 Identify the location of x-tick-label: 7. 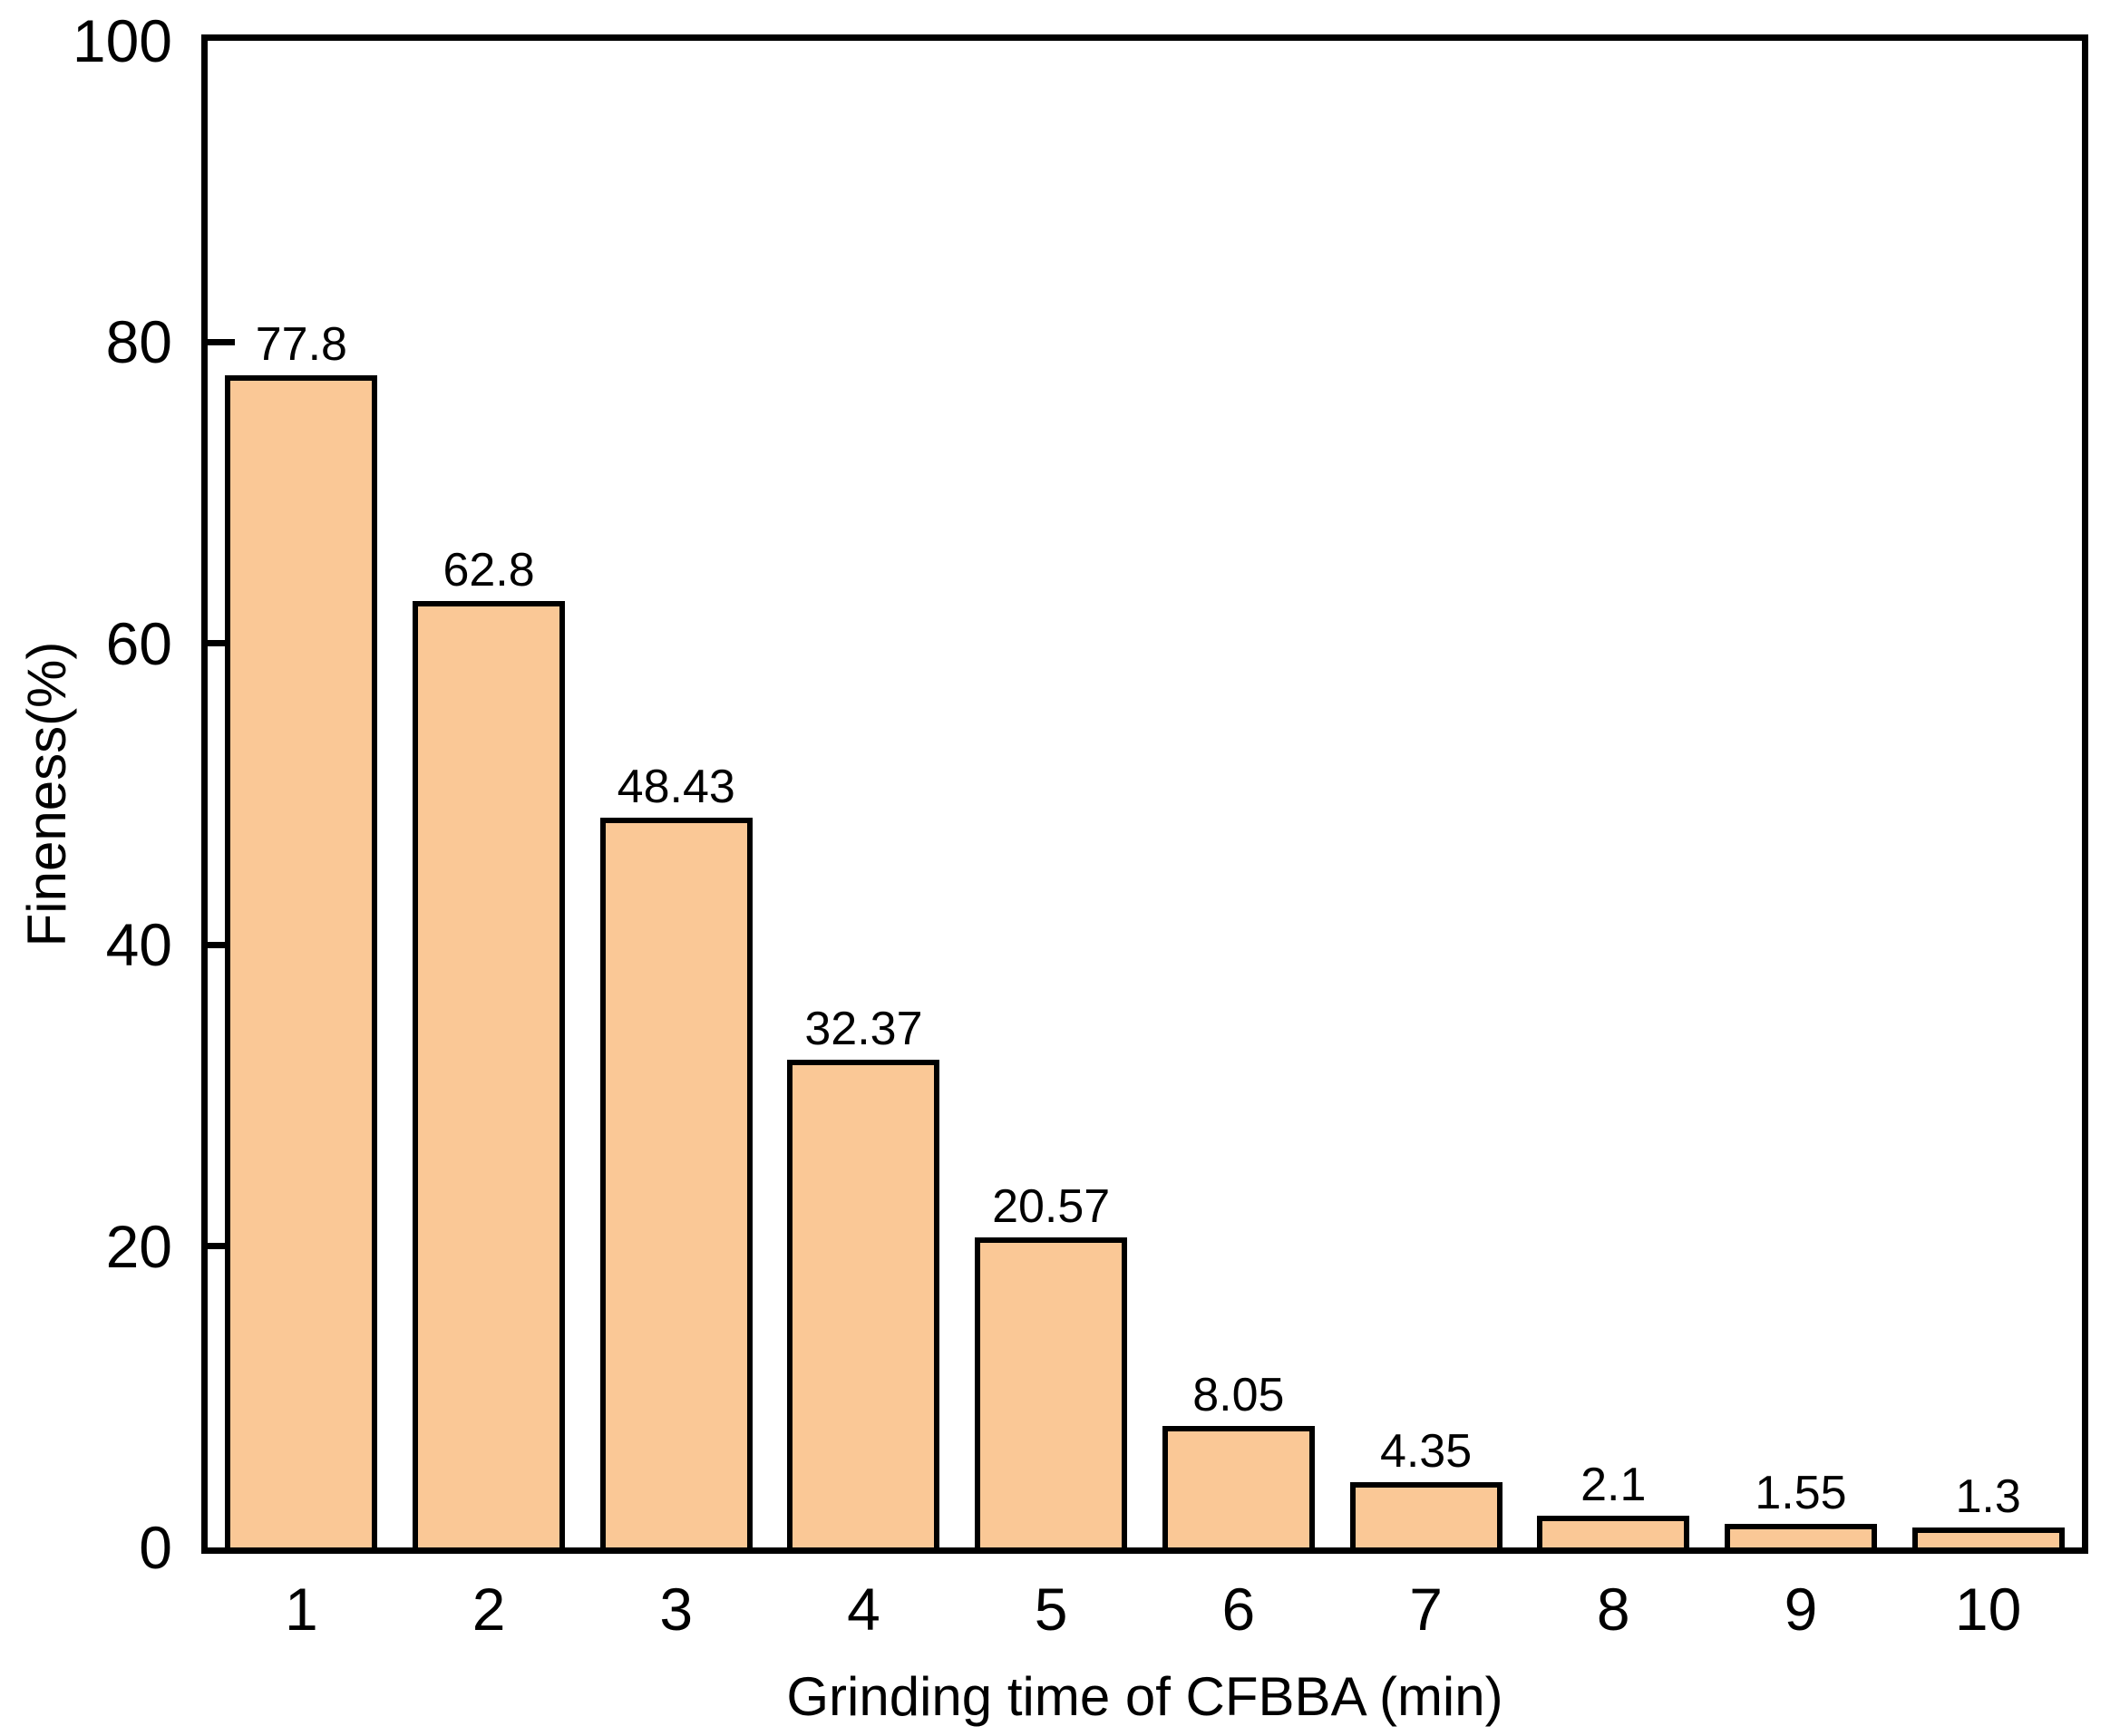
(1426, 1609).